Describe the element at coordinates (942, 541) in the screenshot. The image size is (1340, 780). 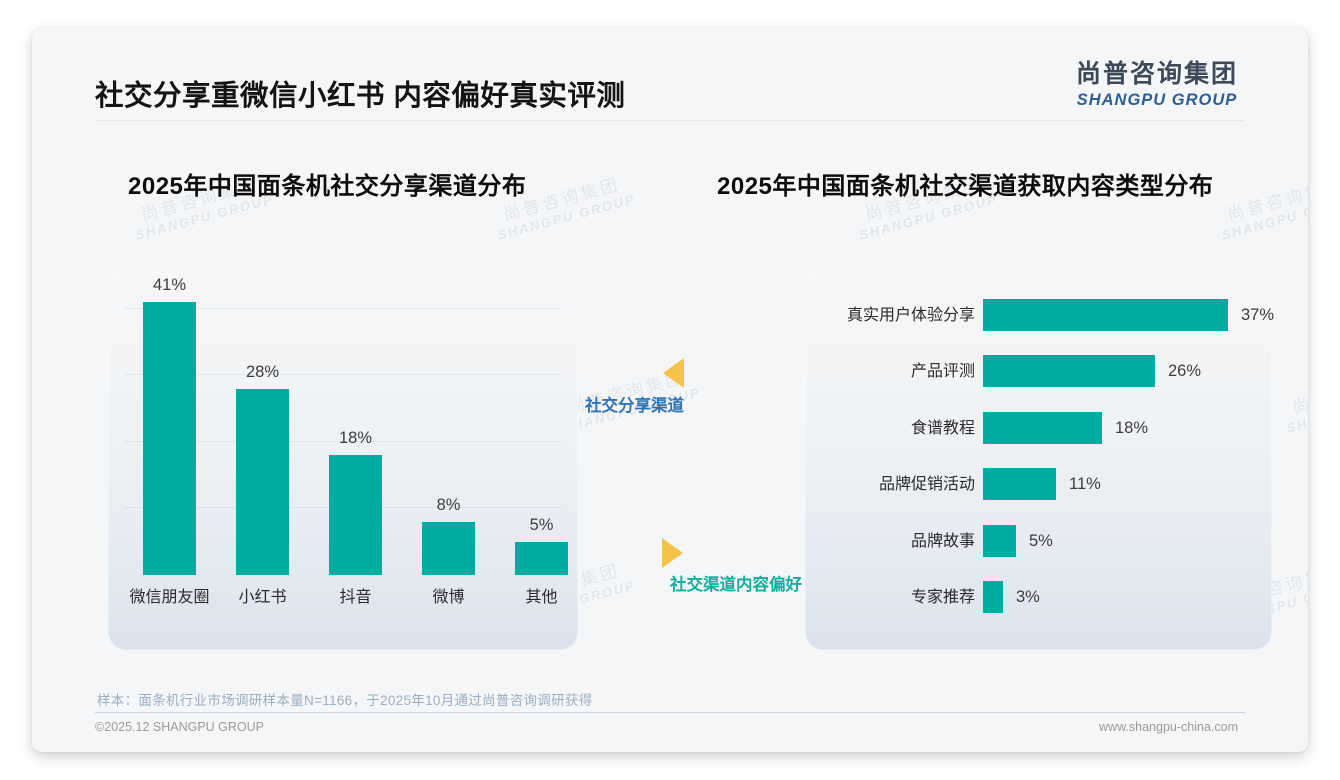
I see `hbar-category-label: 品牌故事` at that location.